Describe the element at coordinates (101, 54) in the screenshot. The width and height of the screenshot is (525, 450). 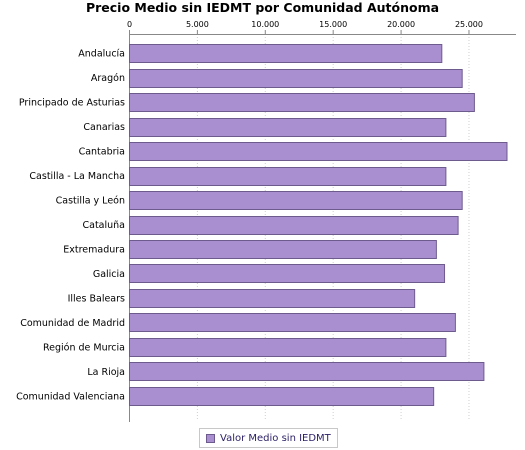
I see `category-label: Andalucía` at that location.